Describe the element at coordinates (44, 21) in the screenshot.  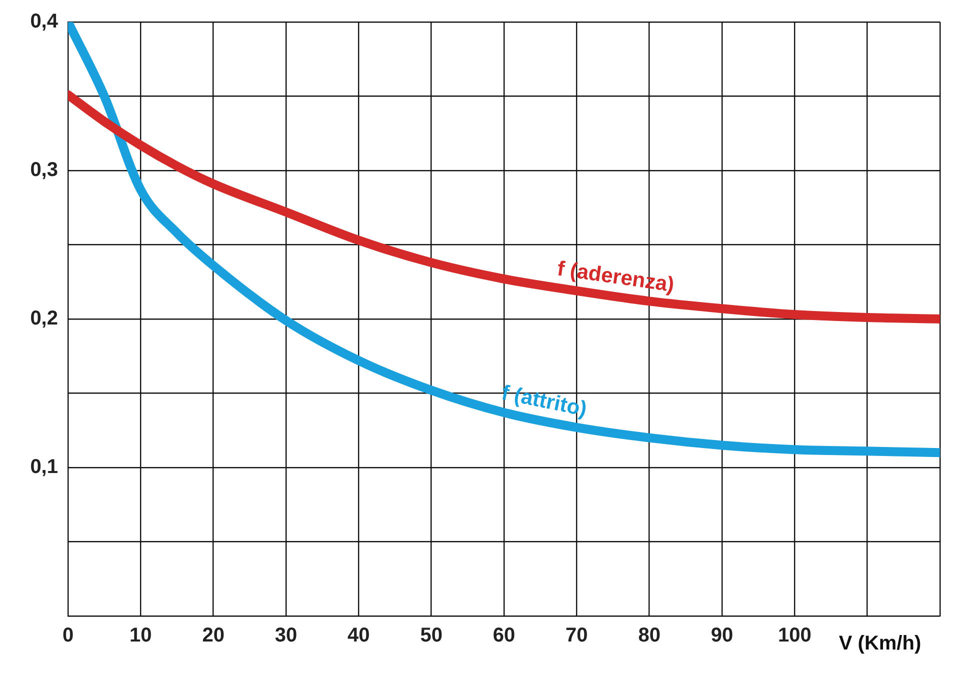
I see `y-tick-label: 0,4` at that location.